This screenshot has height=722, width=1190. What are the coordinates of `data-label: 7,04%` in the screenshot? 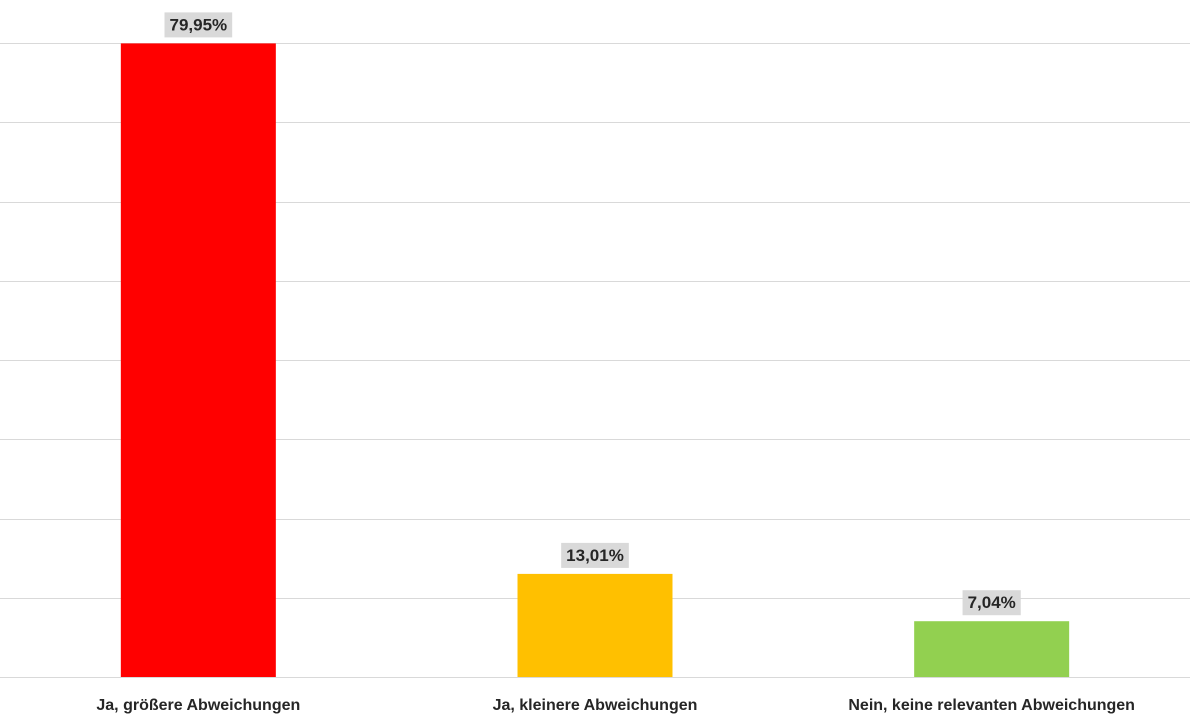 It's located at (991, 603).